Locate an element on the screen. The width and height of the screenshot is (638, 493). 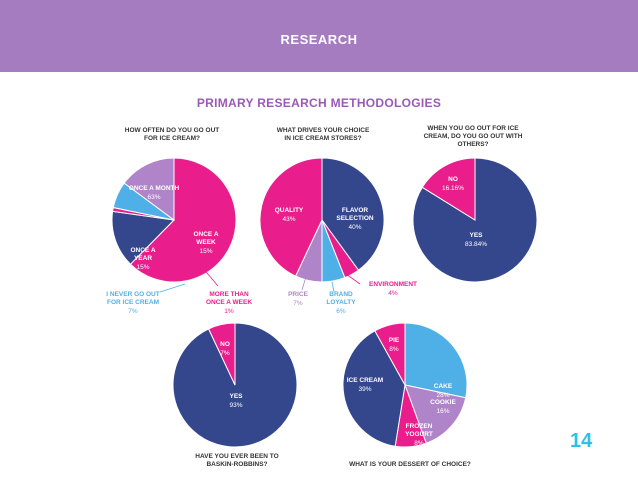
slice-label: YES 83.84% is located at coordinates (476, 240).